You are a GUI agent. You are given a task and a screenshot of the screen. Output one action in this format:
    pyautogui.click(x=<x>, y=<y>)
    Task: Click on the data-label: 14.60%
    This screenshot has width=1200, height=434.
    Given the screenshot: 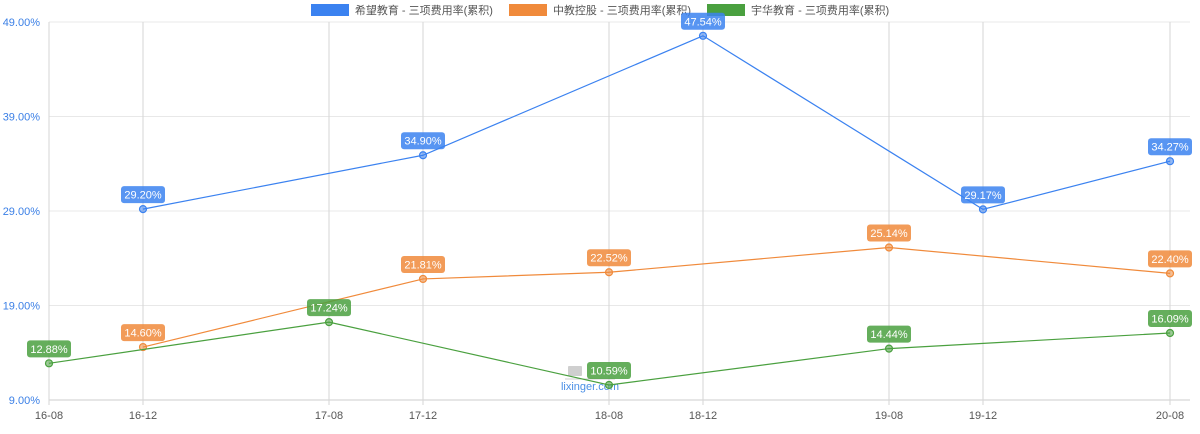 What is the action you would take?
    pyautogui.click(x=143, y=333)
    